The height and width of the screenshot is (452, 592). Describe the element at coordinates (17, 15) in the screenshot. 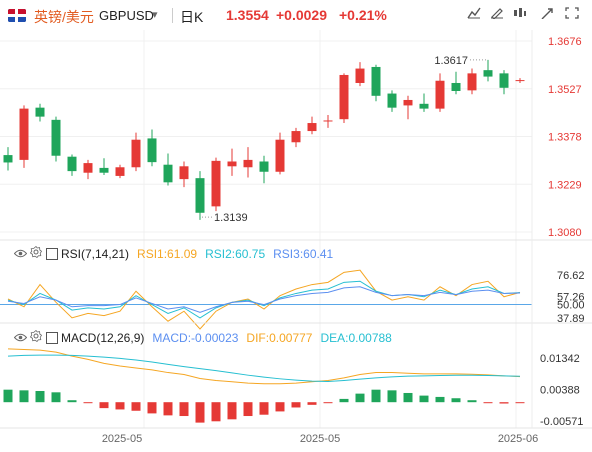

I see `gbp-usd-flag-icon` at that location.